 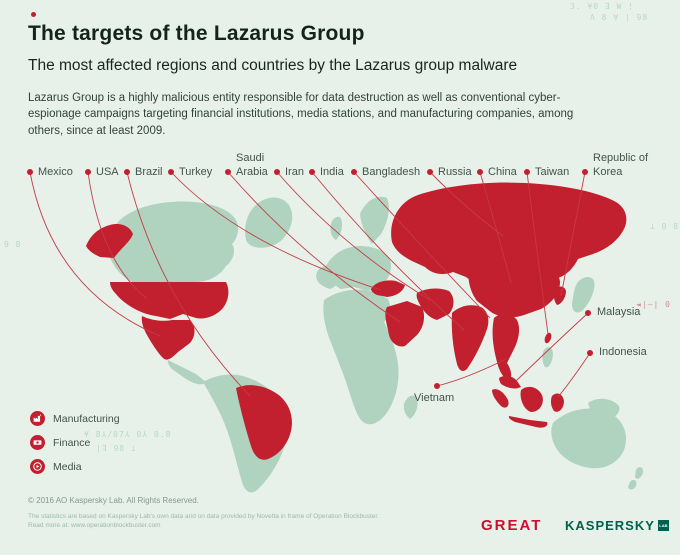 What do you see at coordinates (37, 442) in the screenshot?
I see `finance-icon` at bounding box center [37, 442].